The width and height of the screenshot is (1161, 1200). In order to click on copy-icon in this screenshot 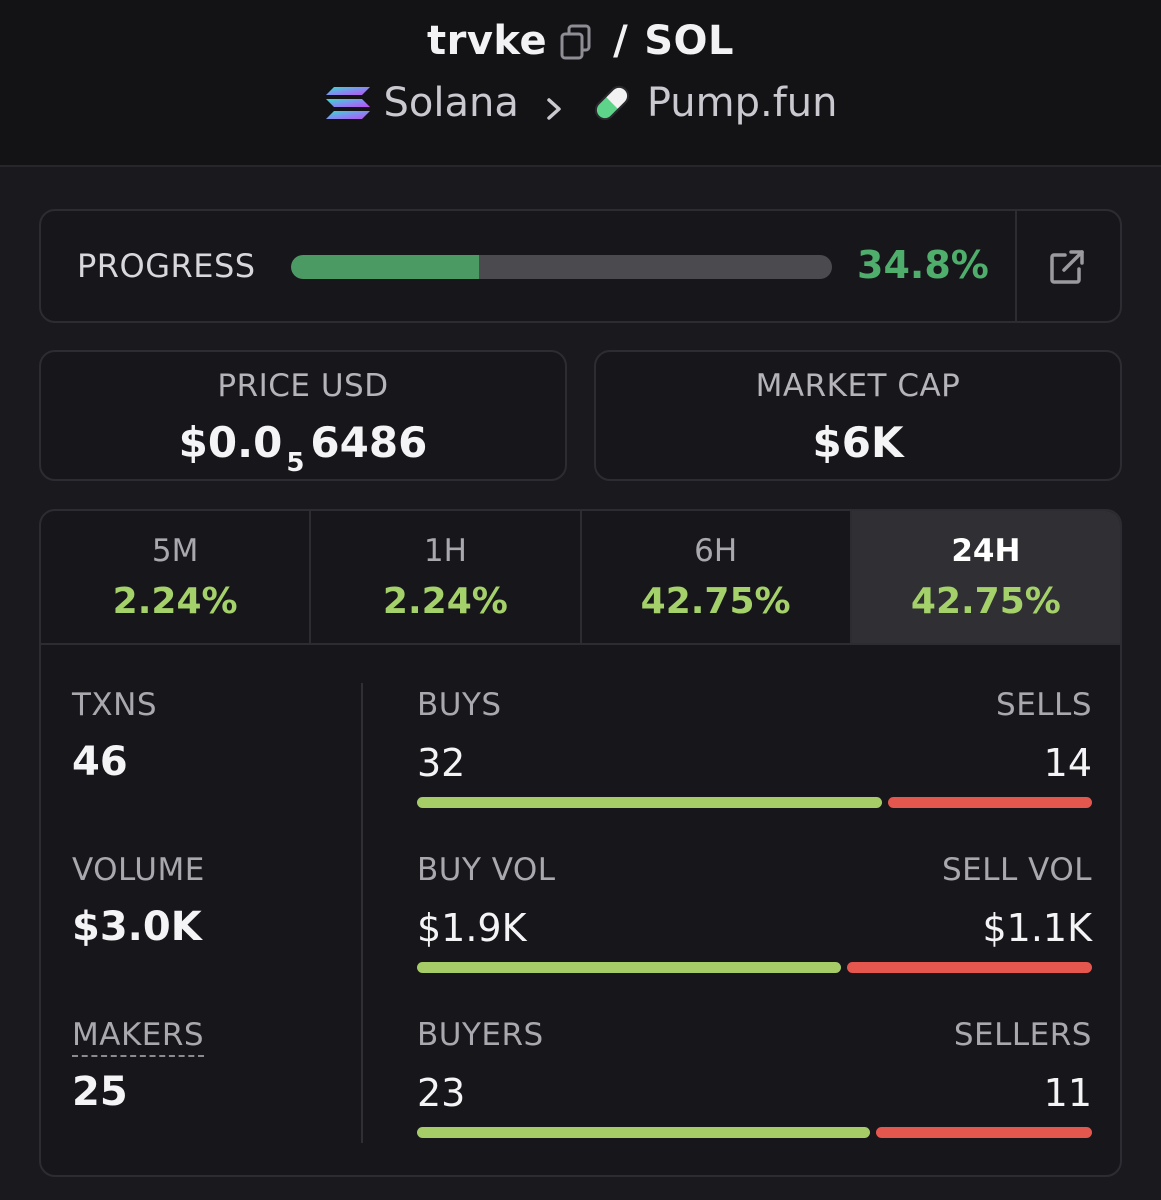, I will do `click(576, 43)`.